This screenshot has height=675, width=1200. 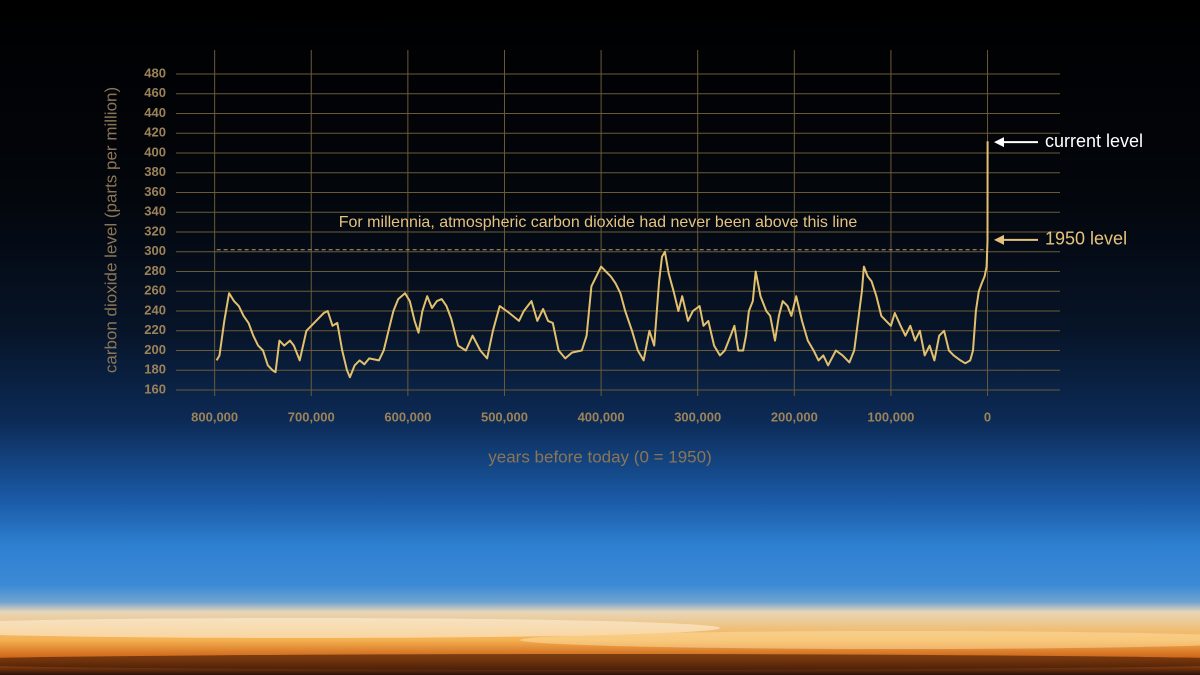 I want to click on y-tick-label: 480, so click(x=155, y=72).